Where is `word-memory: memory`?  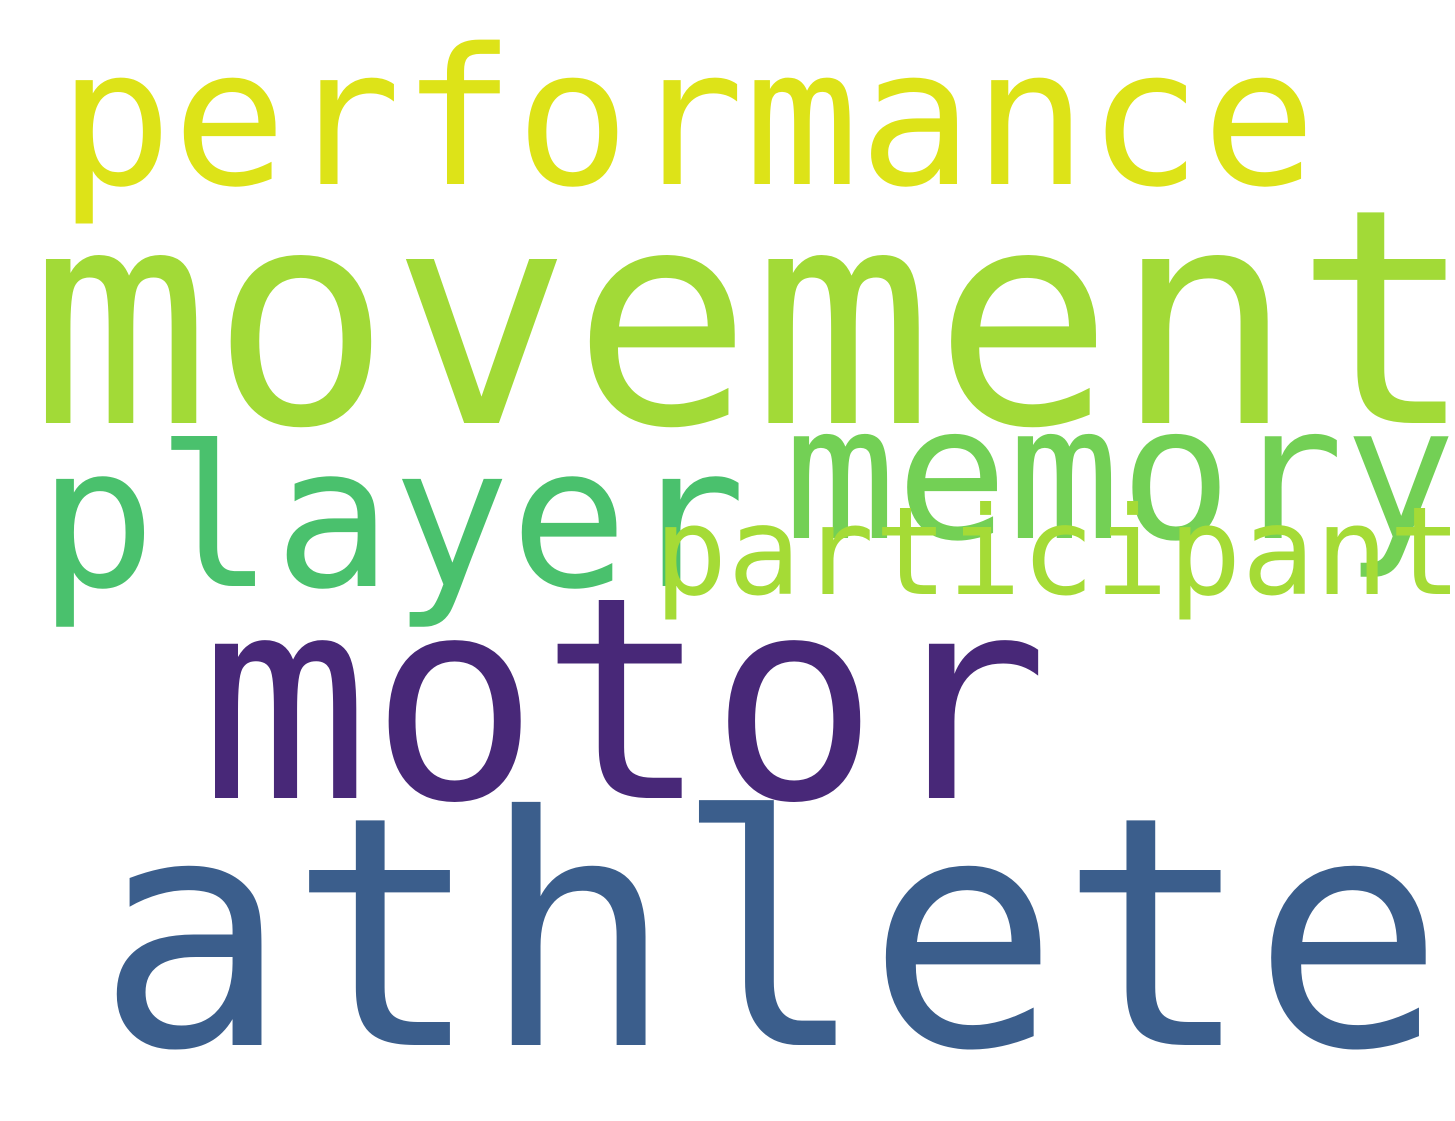 word-memory: memory is located at coordinates (1119, 473).